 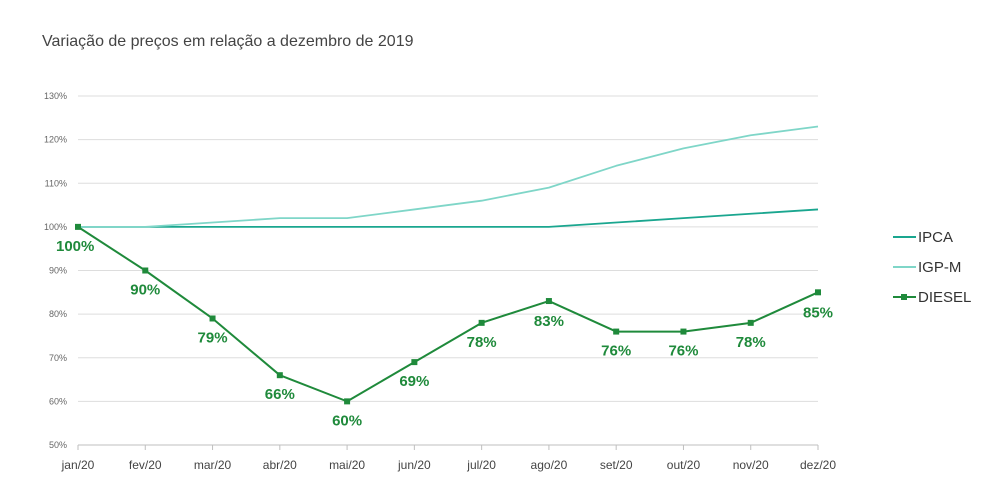 I want to click on legend-item-diesel: DIESEL, so click(x=932, y=297).